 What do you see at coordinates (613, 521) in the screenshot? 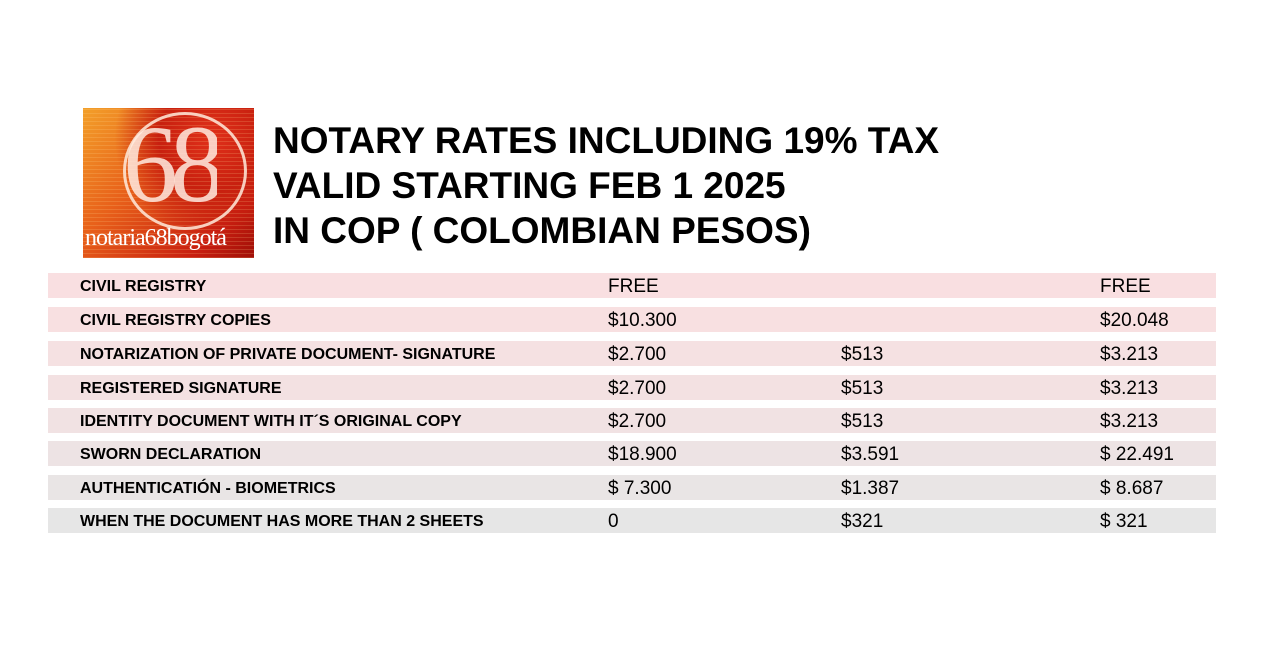
I see `rate-value: 0` at bounding box center [613, 521].